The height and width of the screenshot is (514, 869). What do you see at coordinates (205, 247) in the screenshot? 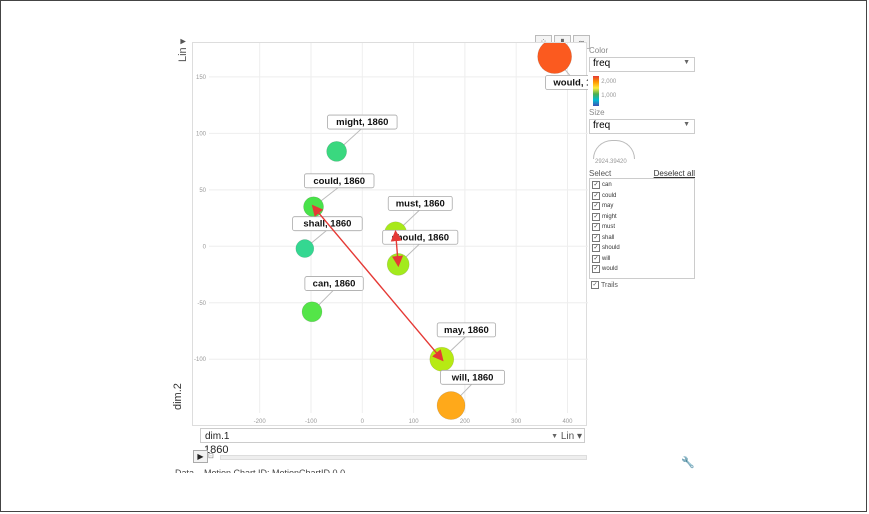
I see `y-tick-label: 0` at bounding box center [205, 247].